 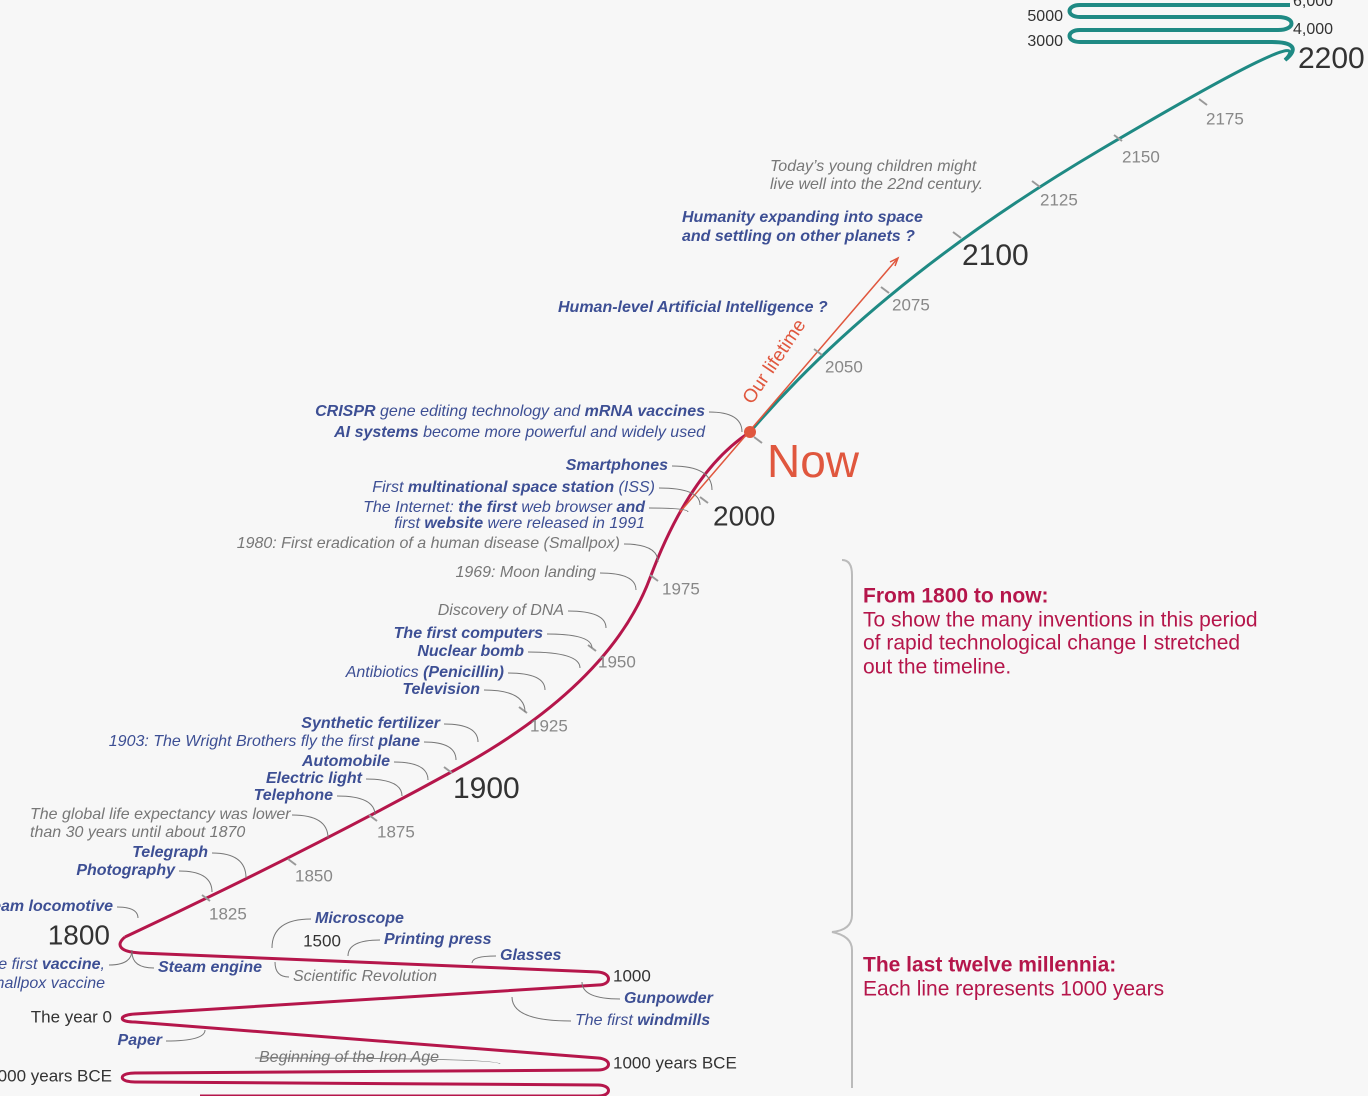 What do you see at coordinates (349, 1057) in the screenshot?
I see `event-text: Beginning of the Iron Age` at bounding box center [349, 1057].